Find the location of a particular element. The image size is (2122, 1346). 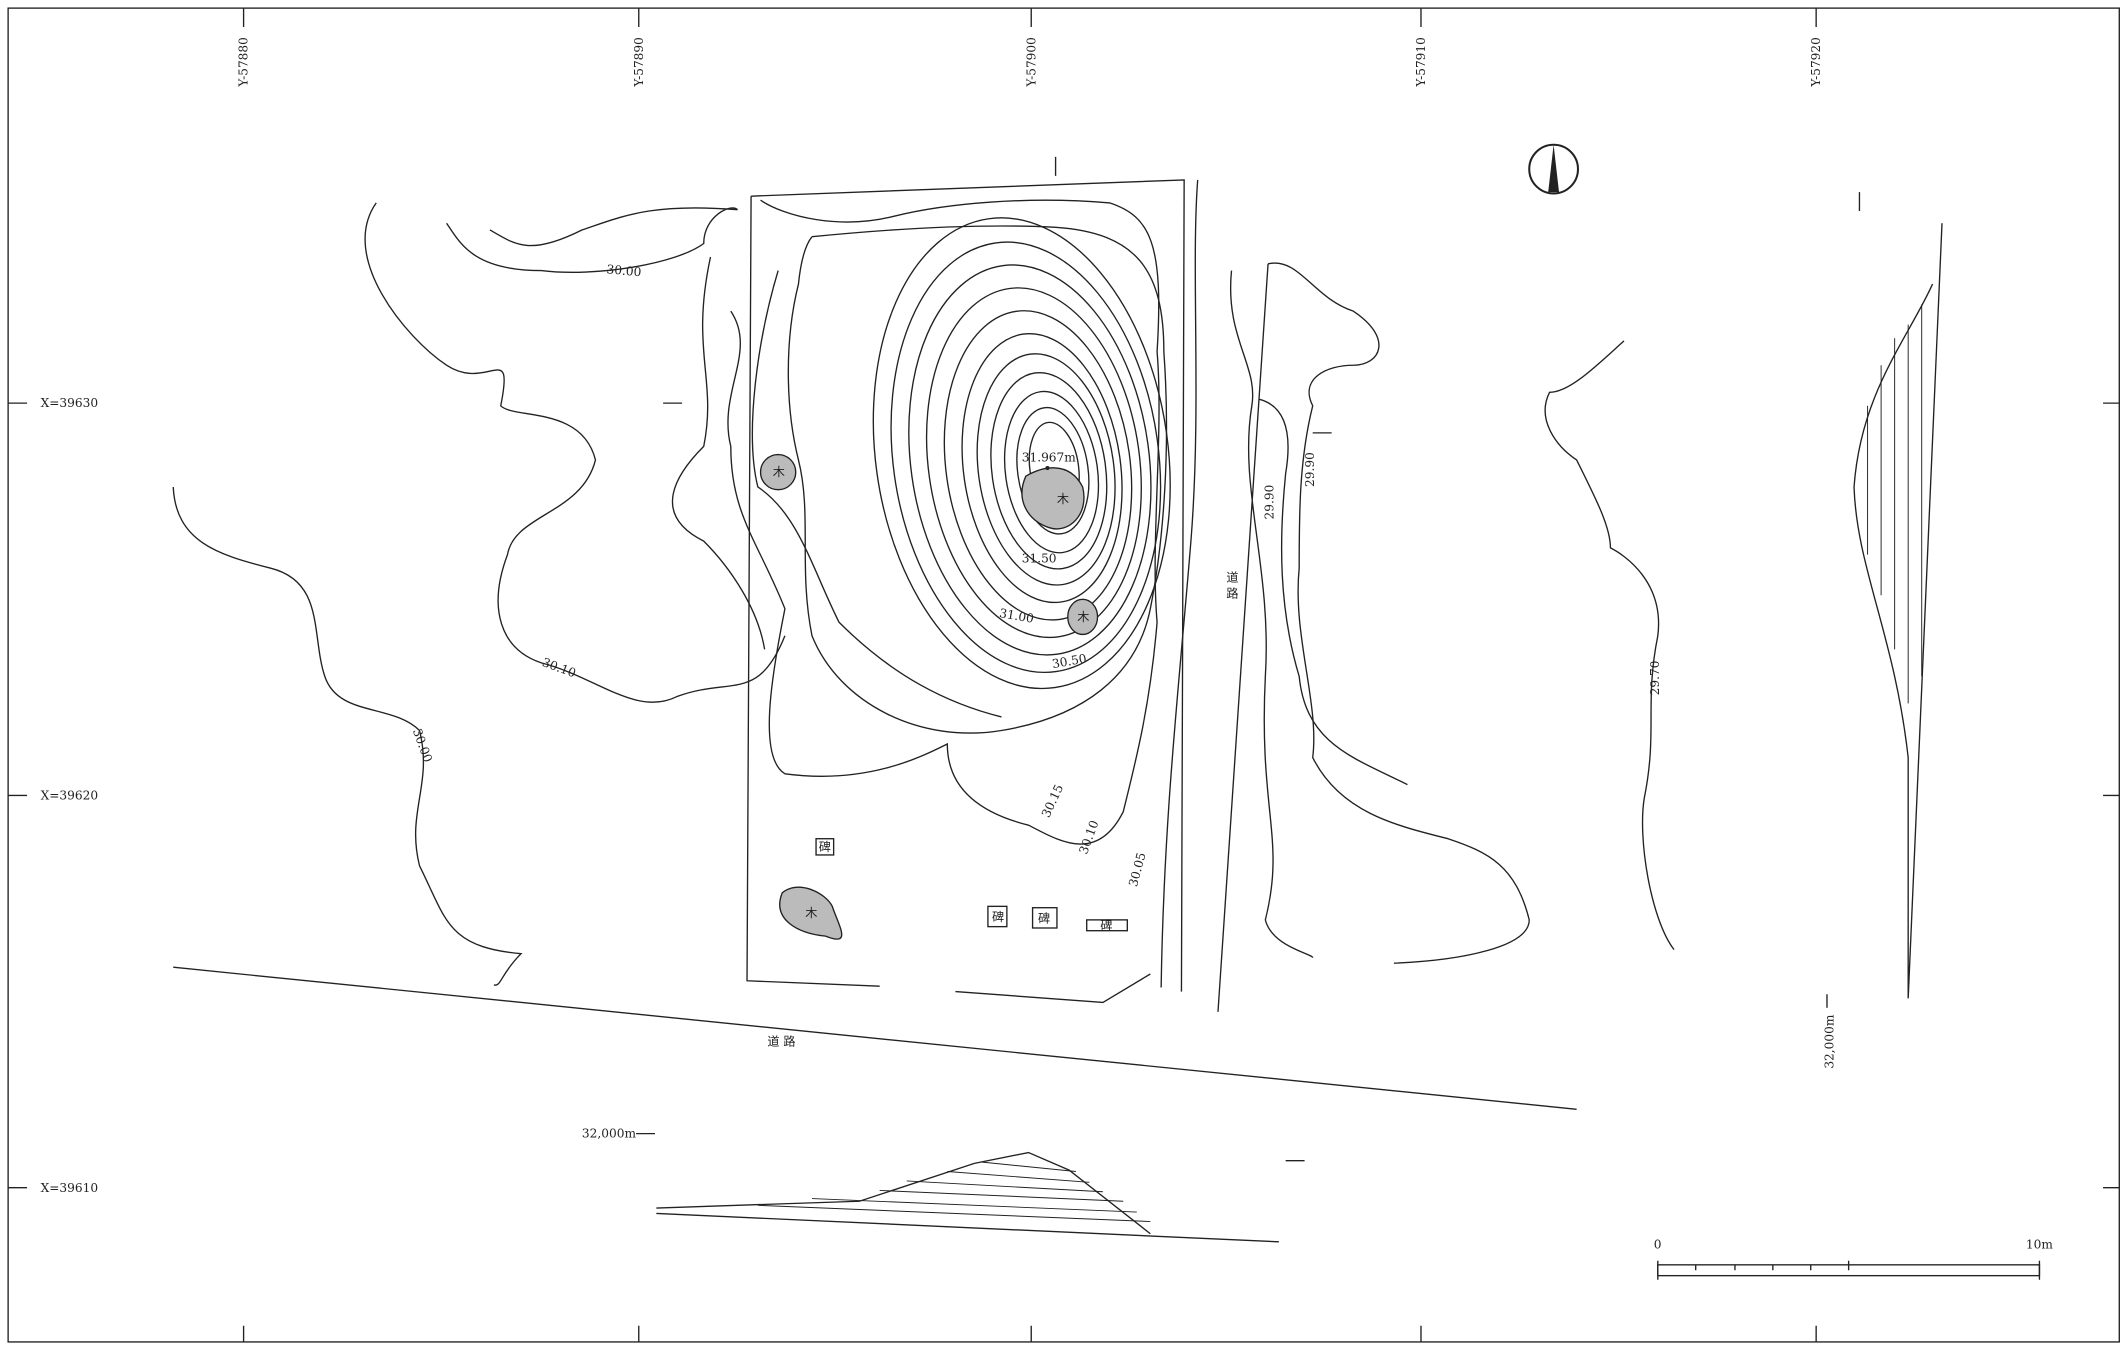

contour-label: 31.50 is located at coordinates (1039, 559).